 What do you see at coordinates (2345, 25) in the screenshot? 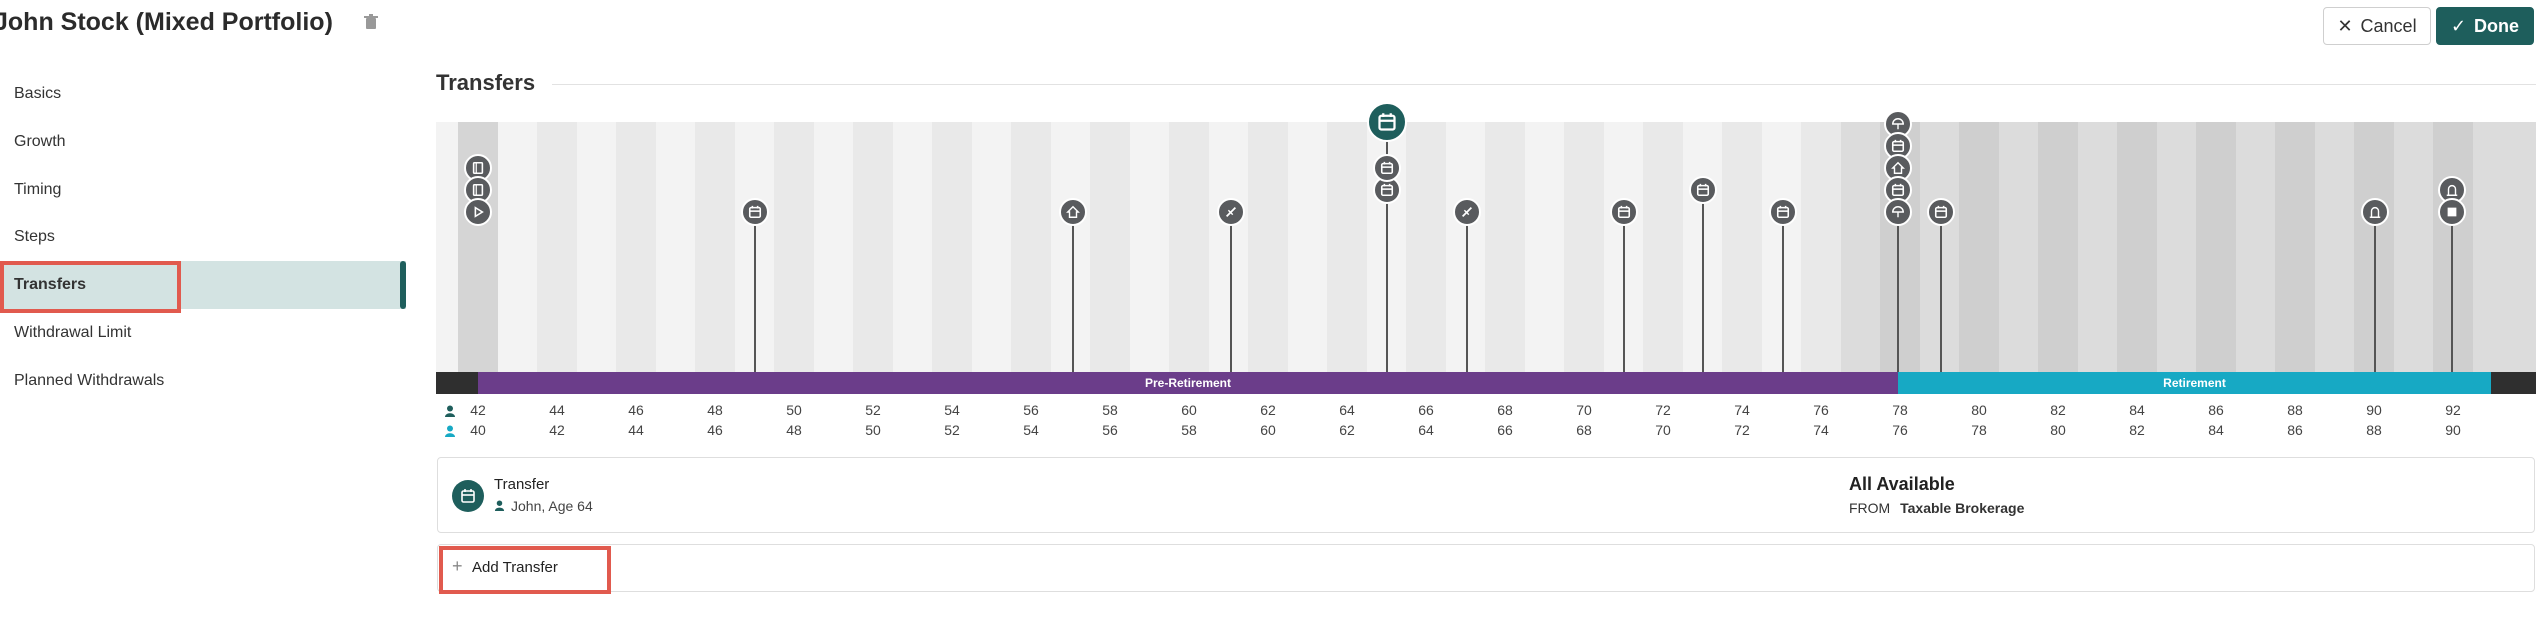
I see `close-icon: ✕` at bounding box center [2345, 25].